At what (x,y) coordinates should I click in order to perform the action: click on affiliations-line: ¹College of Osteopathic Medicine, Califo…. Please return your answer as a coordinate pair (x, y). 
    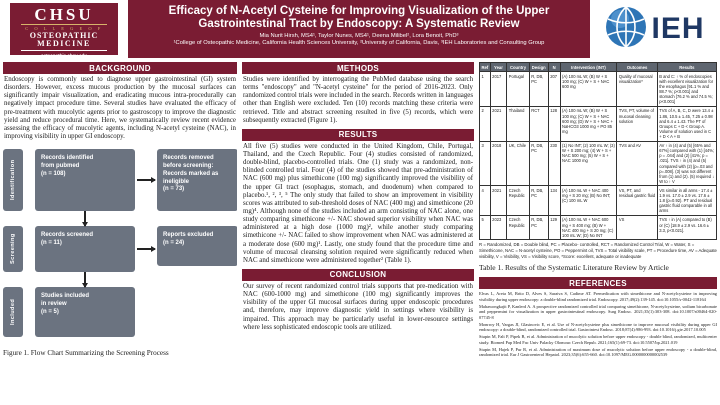
    Looking at the image, I should click on (359, 43).